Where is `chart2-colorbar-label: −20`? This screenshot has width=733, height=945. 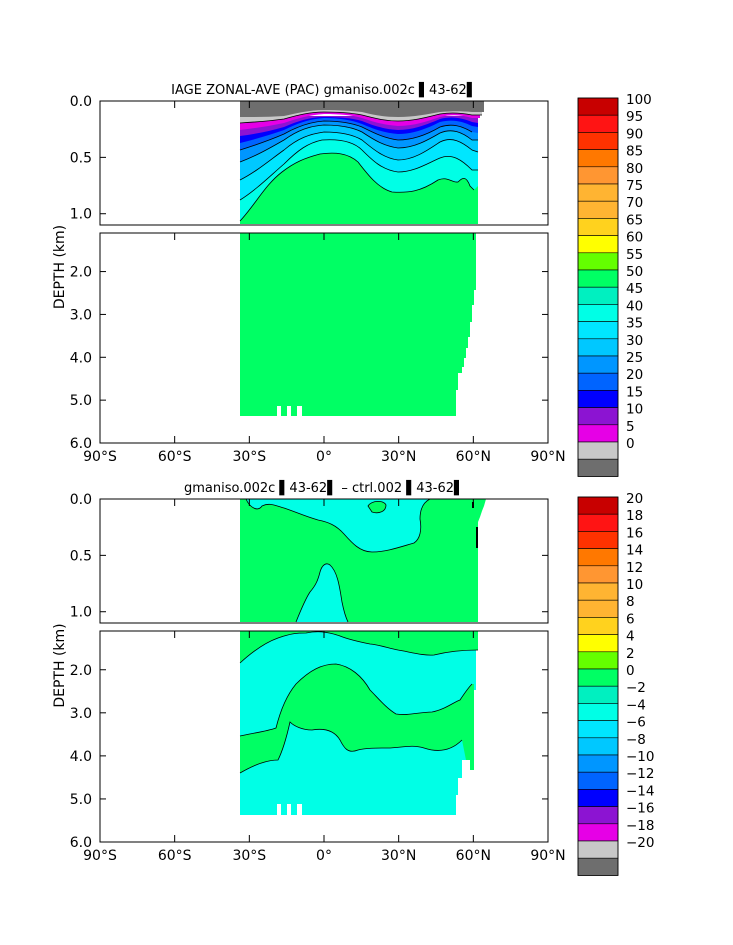 chart2-colorbar-label: −20 is located at coordinates (640, 843).